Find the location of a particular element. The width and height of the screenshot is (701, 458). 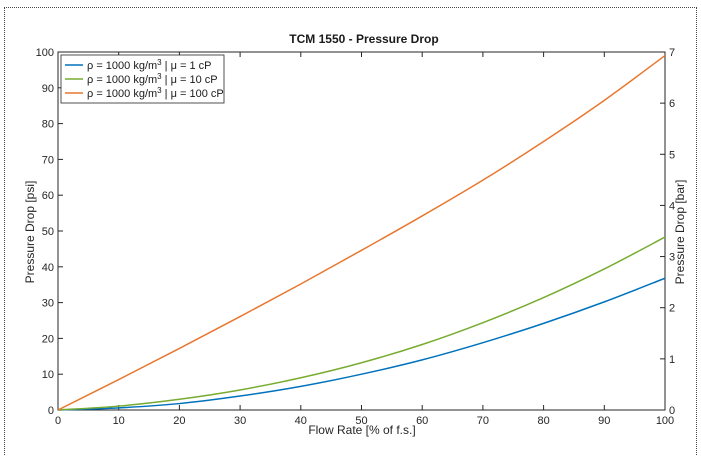

x-axis-label: Flow Rate [% of f.s.] is located at coordinates (361, 430).